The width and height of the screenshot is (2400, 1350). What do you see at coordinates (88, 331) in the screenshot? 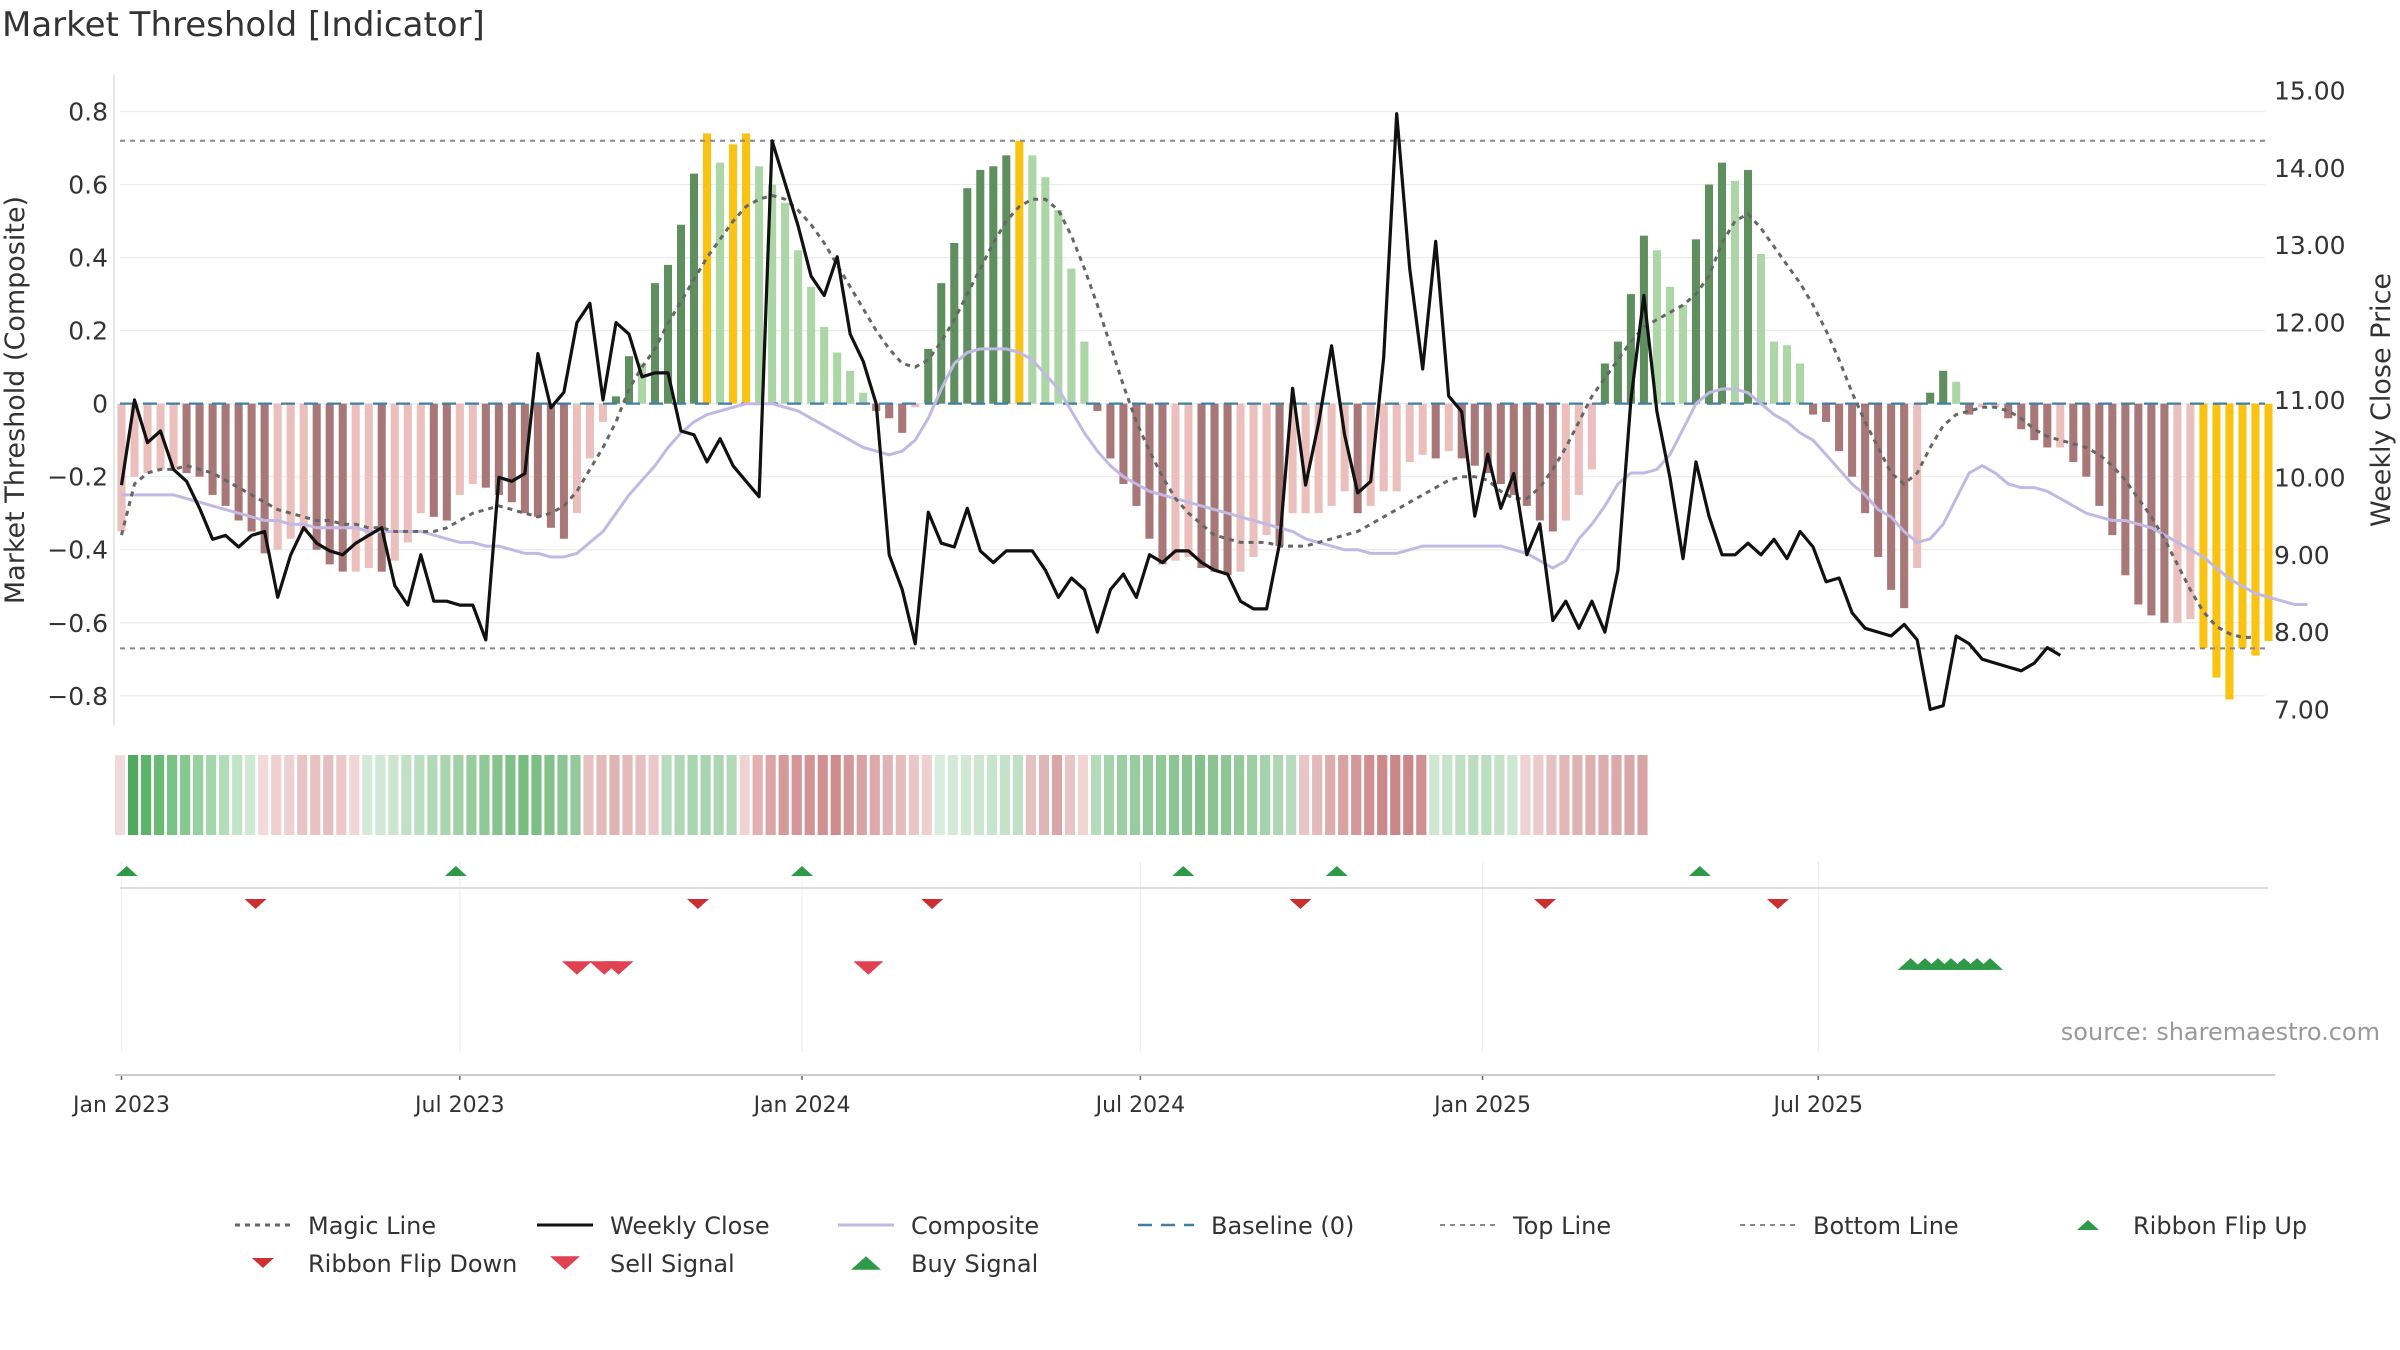
I see `y-tick-left: 0.2` at bounding box center [88, 331].